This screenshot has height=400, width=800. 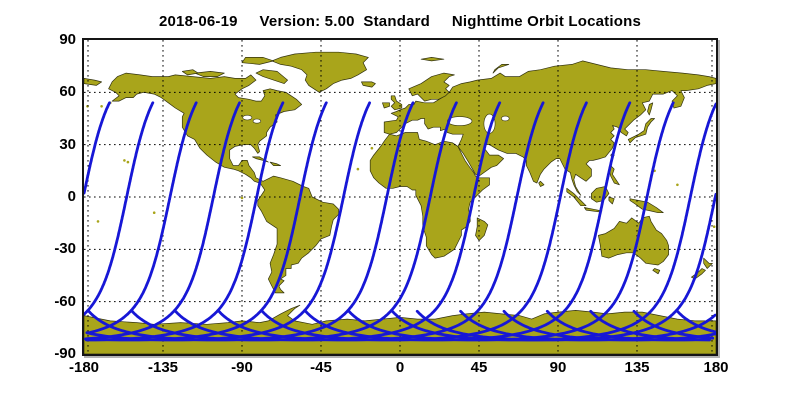 I want to click on y-tick-label-2: 30, so click(x=67, y=144).